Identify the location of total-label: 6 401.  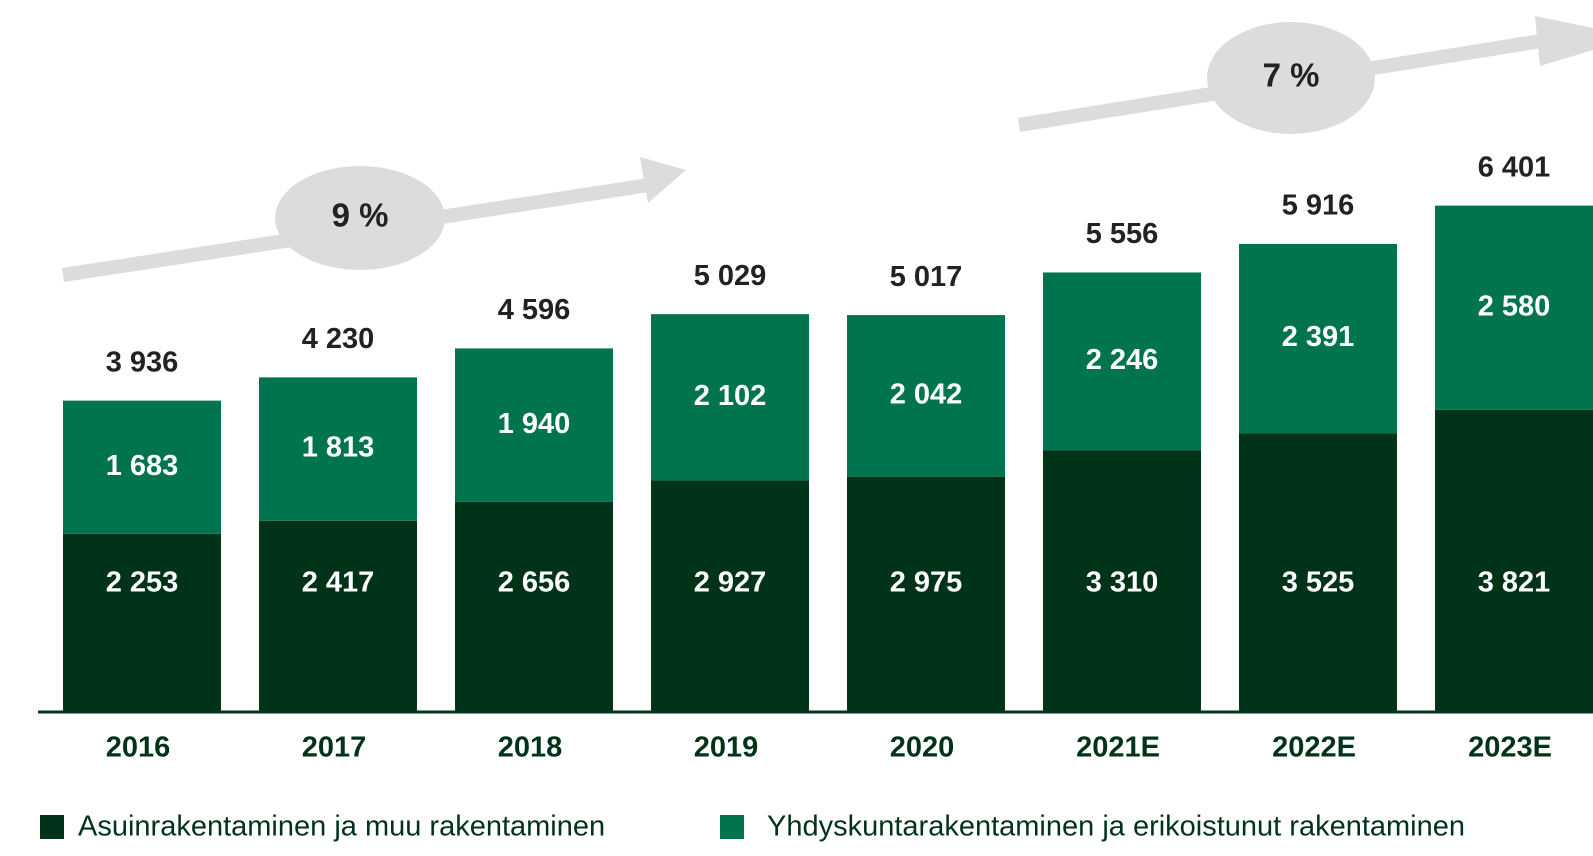
(1514, 167).